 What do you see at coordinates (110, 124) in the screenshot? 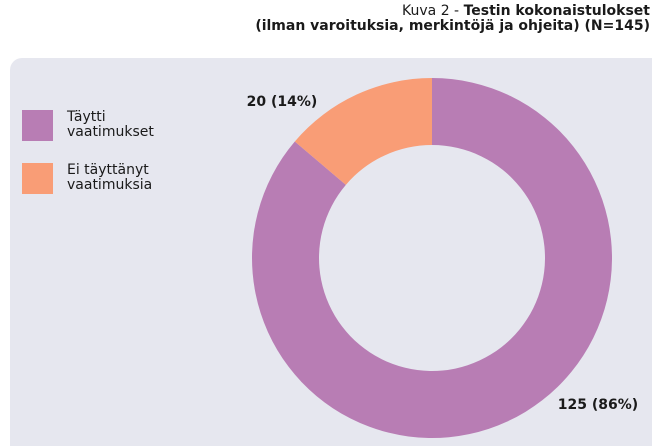
I see `legend-label: Täytti vaatimukset` at bounding box center [110, 124].